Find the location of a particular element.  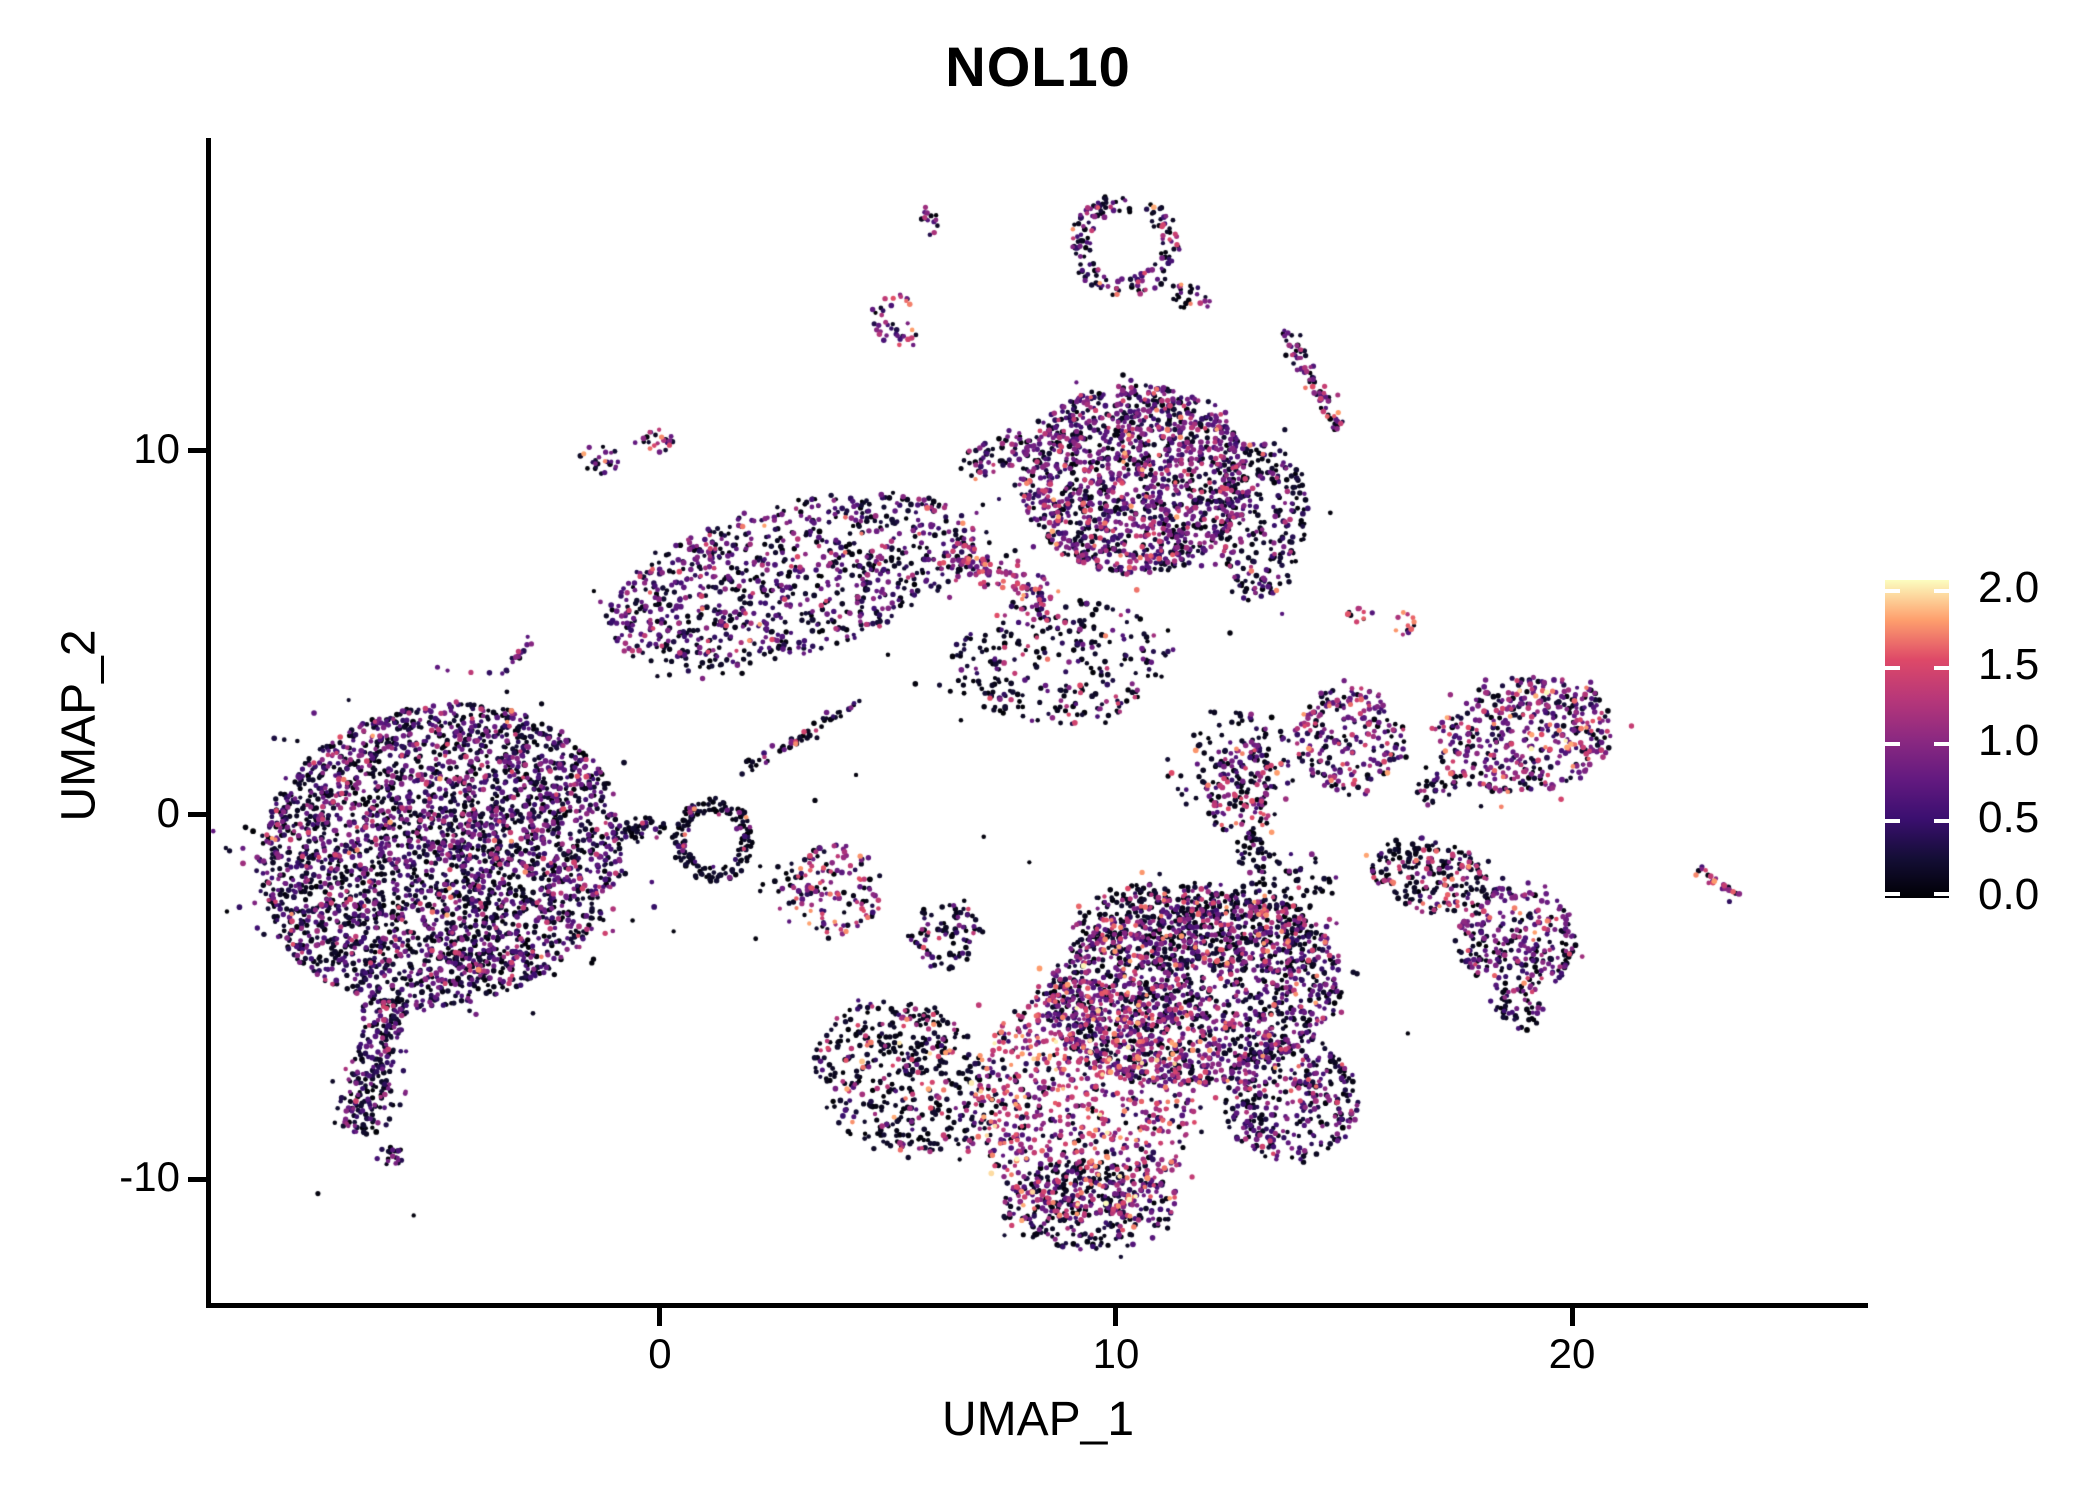

x-axis-line is located at coordinates (1037, 1305).